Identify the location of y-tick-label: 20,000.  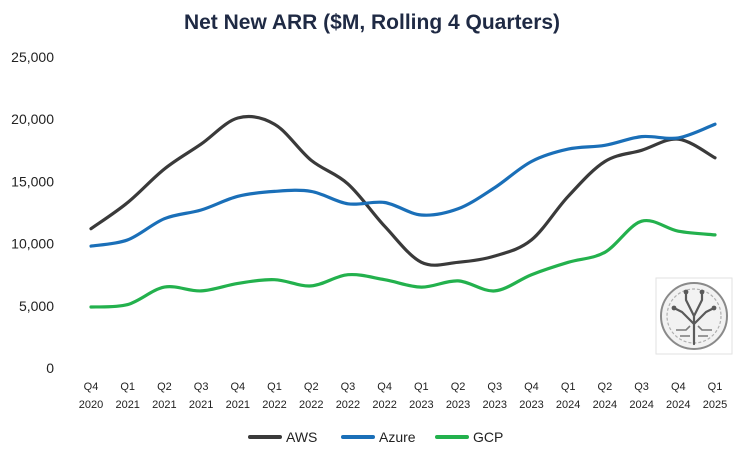
(32, 119).